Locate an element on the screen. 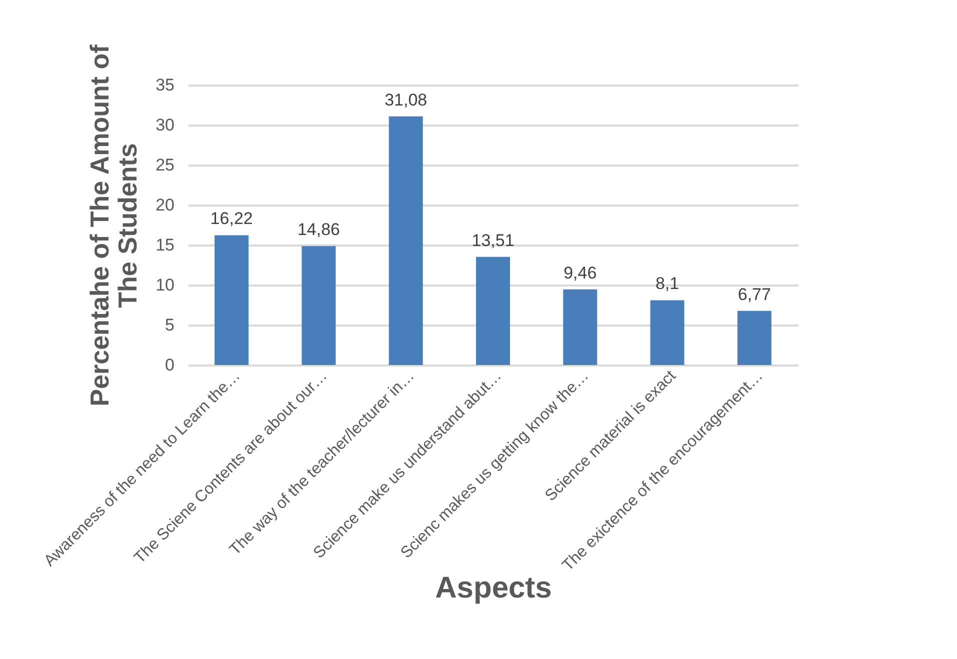  data-label: 6,77 is located at coordinates (754, 294).